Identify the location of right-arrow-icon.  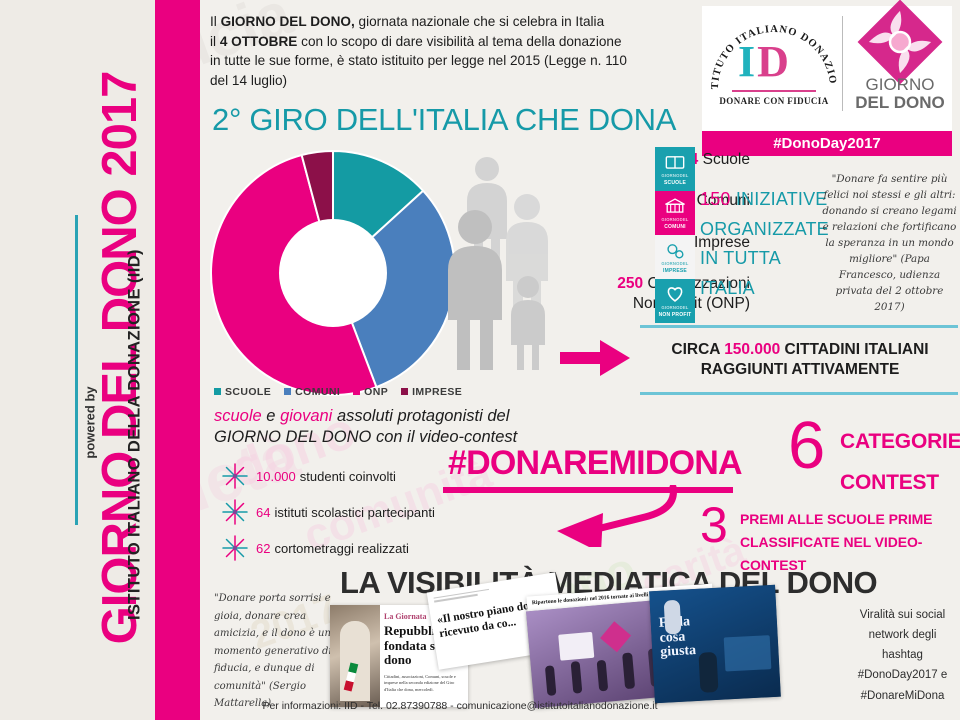
(595, 358).